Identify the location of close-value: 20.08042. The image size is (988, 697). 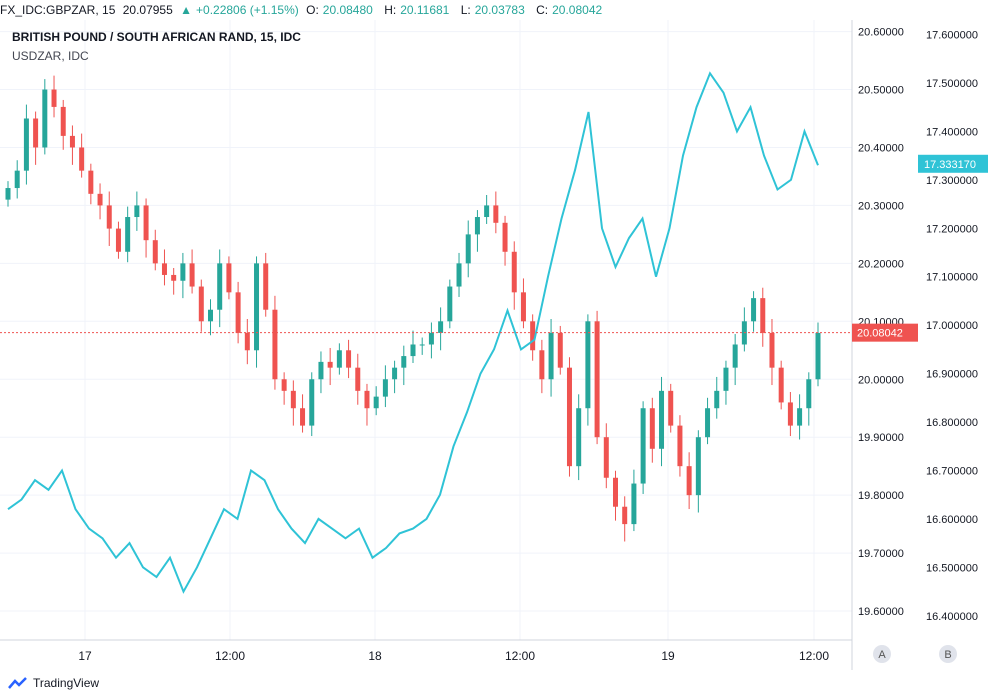
(577, 10).